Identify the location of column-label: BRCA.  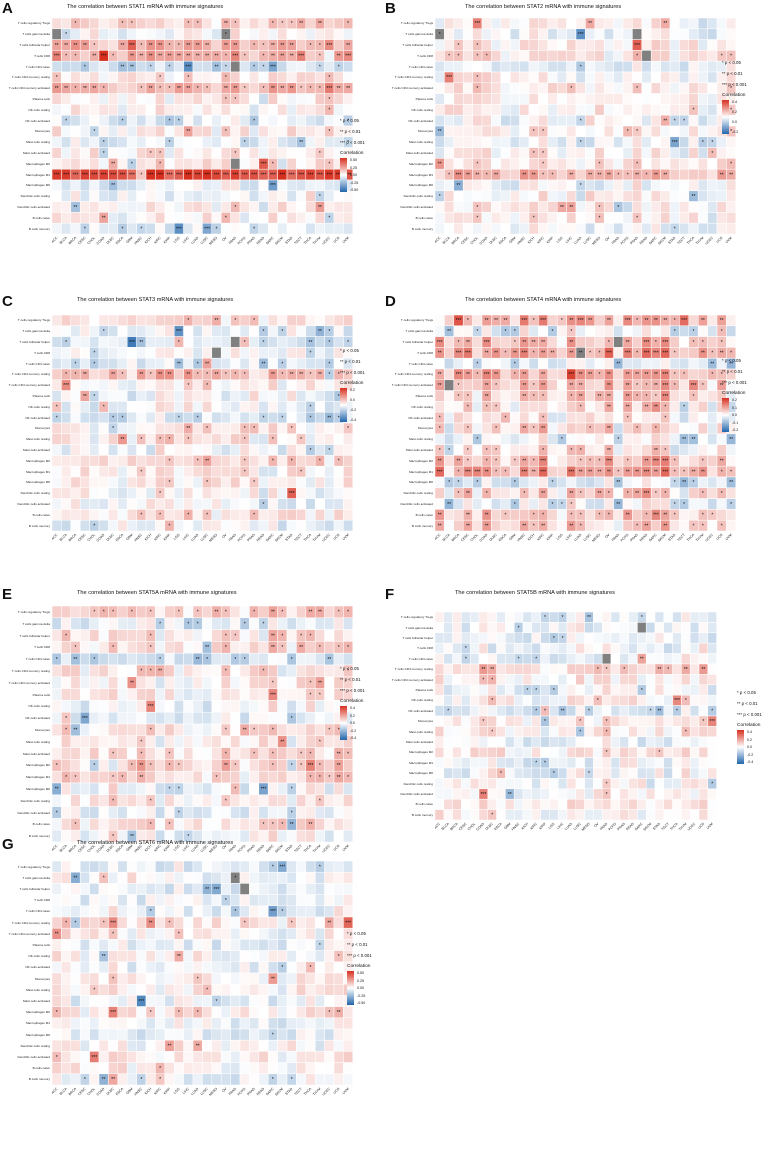
(456, 240).